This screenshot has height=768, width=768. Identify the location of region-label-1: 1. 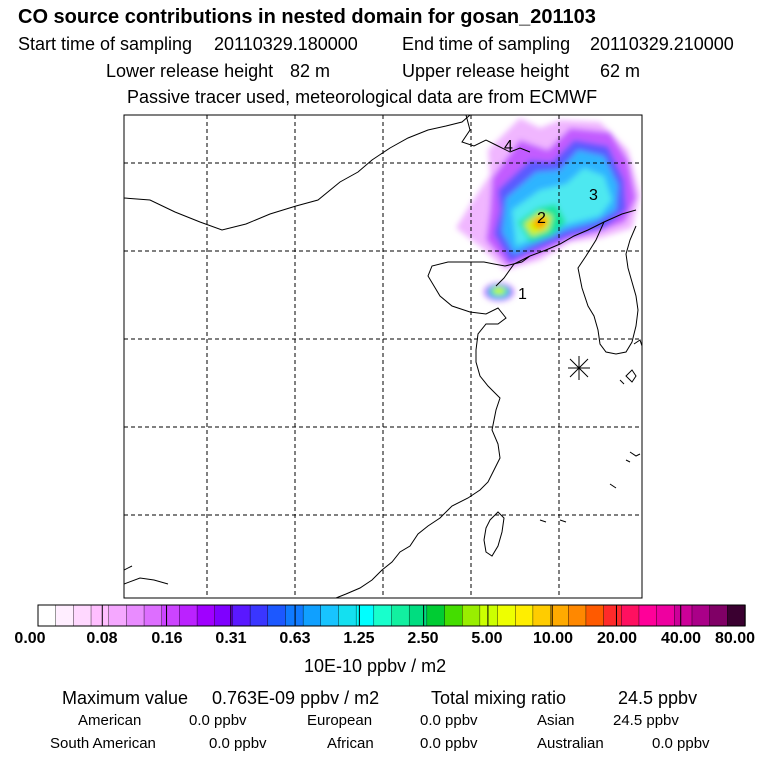
(522, 294).